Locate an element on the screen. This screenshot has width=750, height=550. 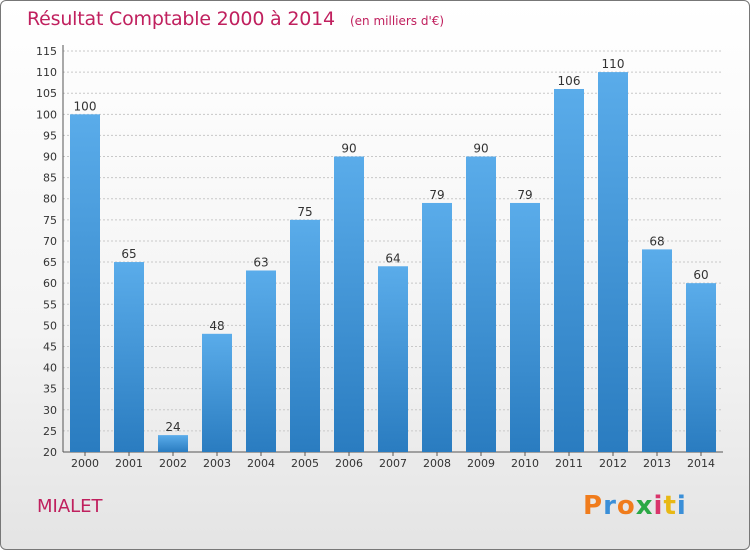
data-label-2011: 106 is located at coordinates (569, 81).